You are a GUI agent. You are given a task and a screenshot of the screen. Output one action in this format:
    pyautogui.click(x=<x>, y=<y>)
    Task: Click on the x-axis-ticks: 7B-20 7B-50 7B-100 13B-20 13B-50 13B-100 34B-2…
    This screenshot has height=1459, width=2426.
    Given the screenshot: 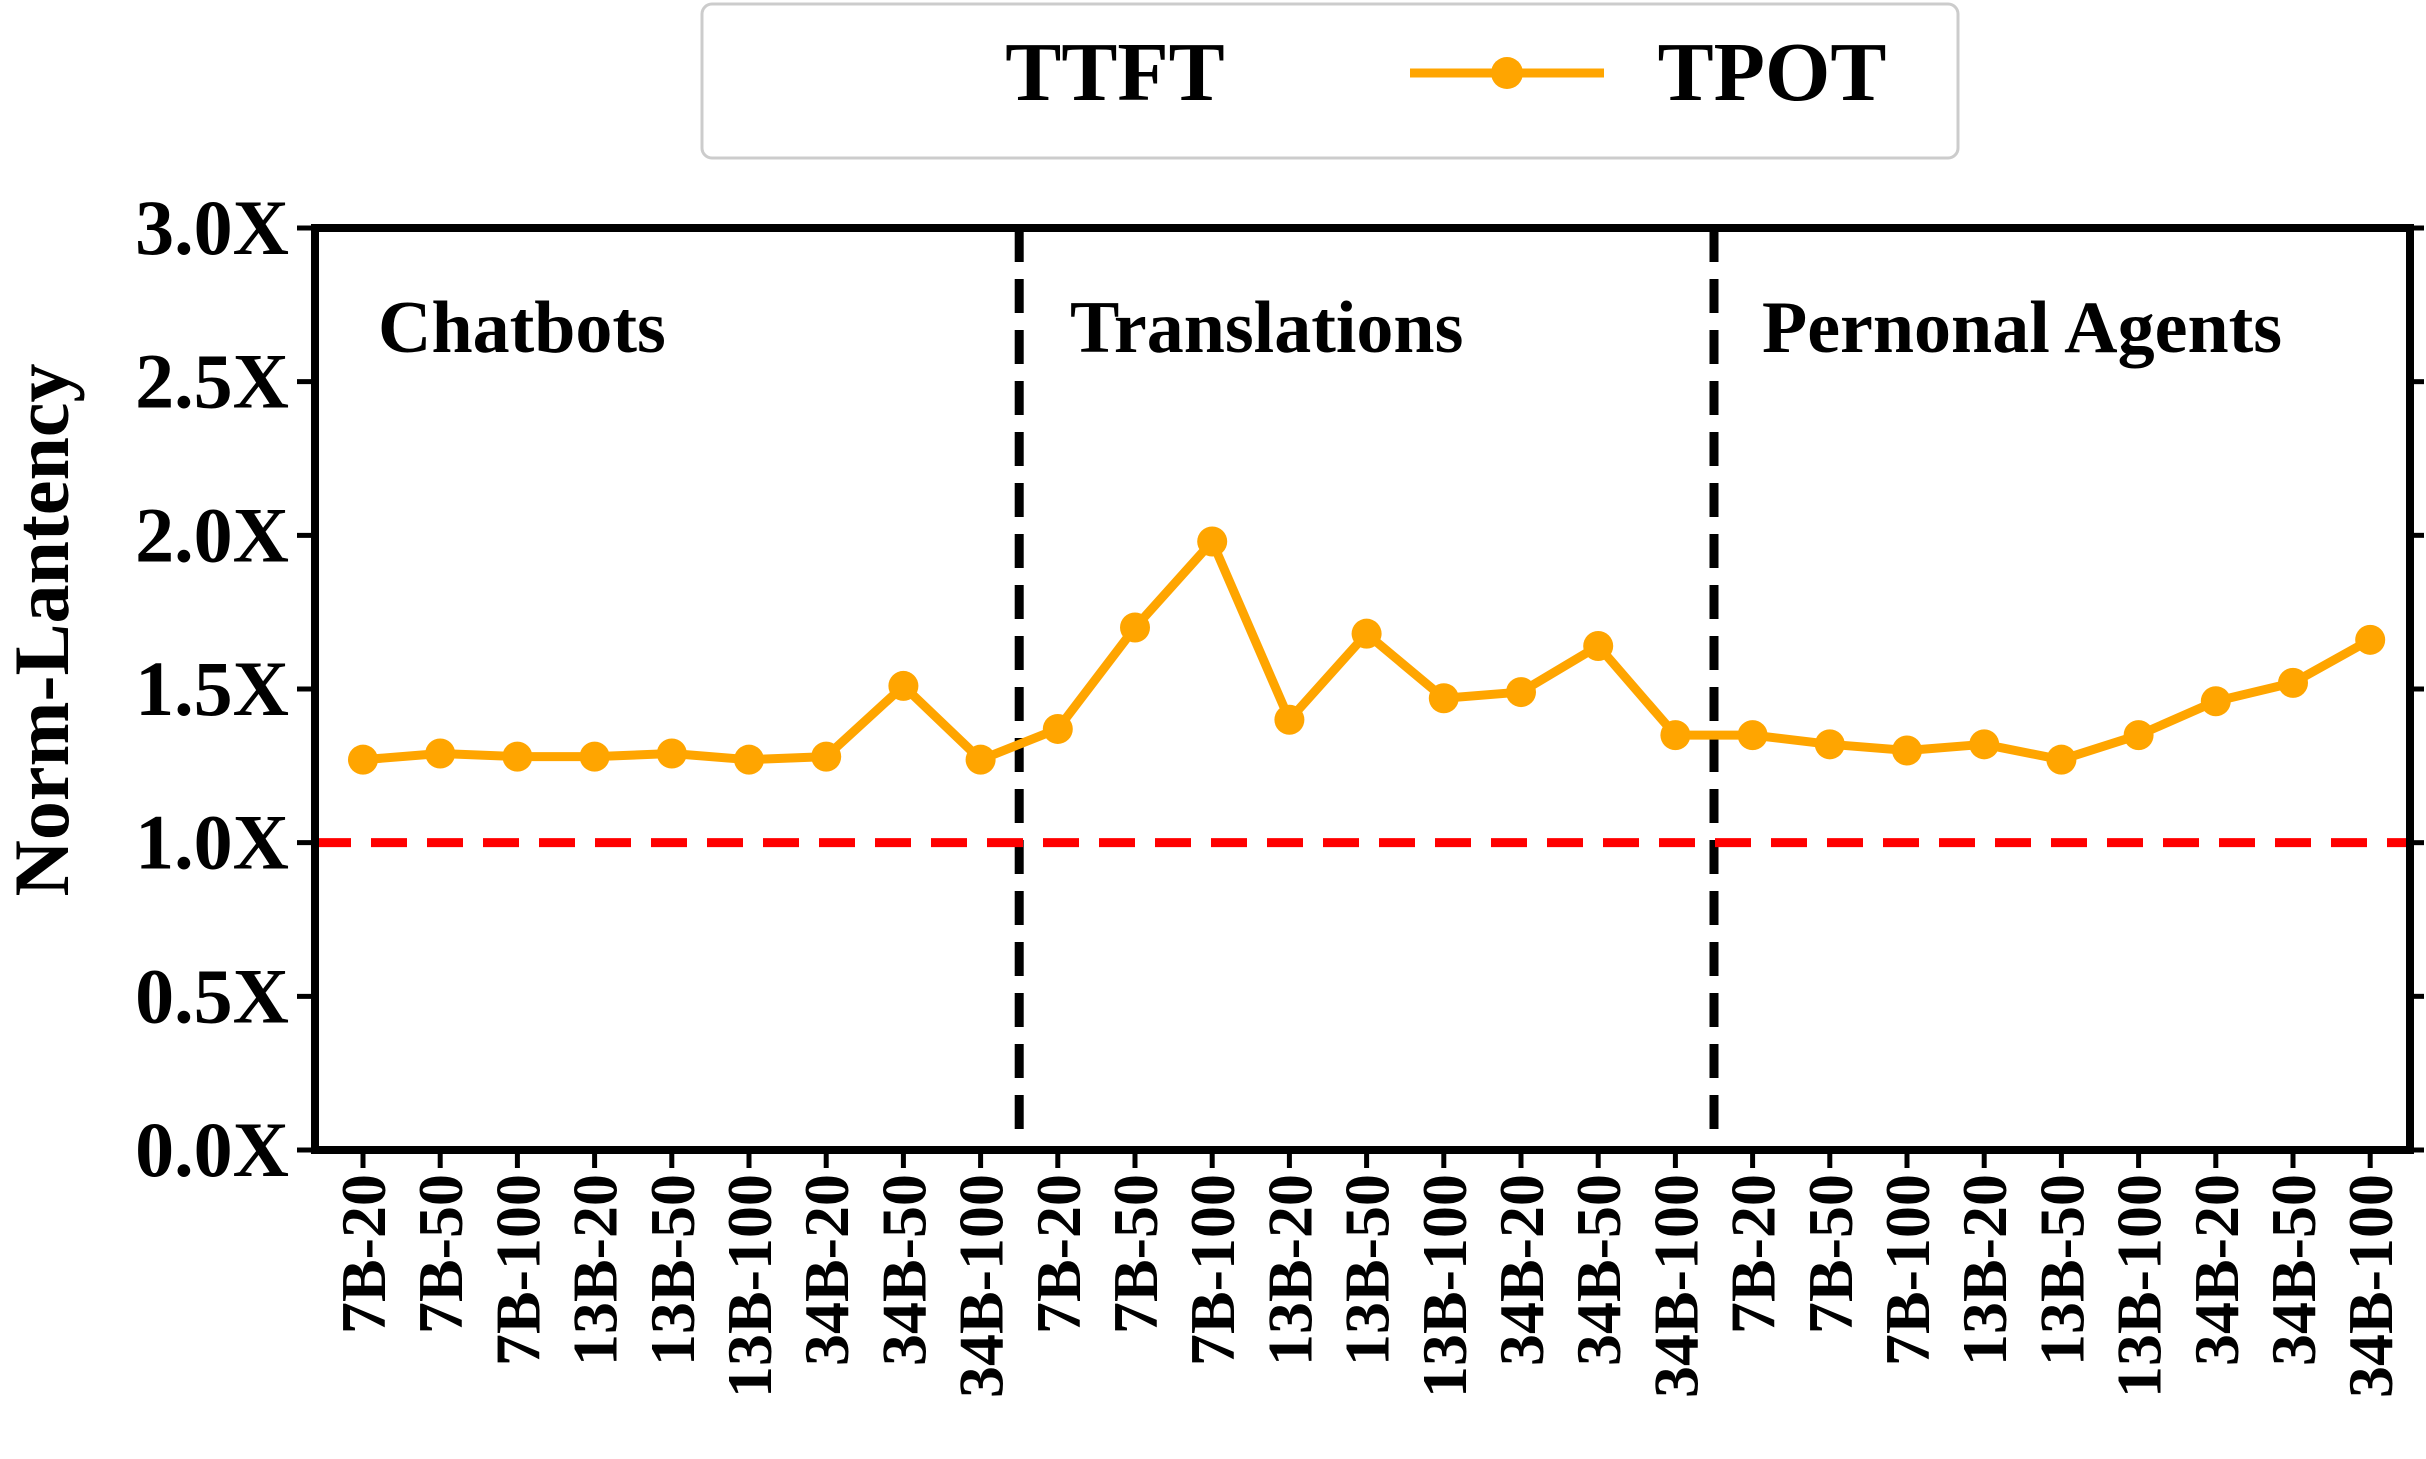 What is the action you would take?
    pyautogui.click(x=1367, y=1274)
    